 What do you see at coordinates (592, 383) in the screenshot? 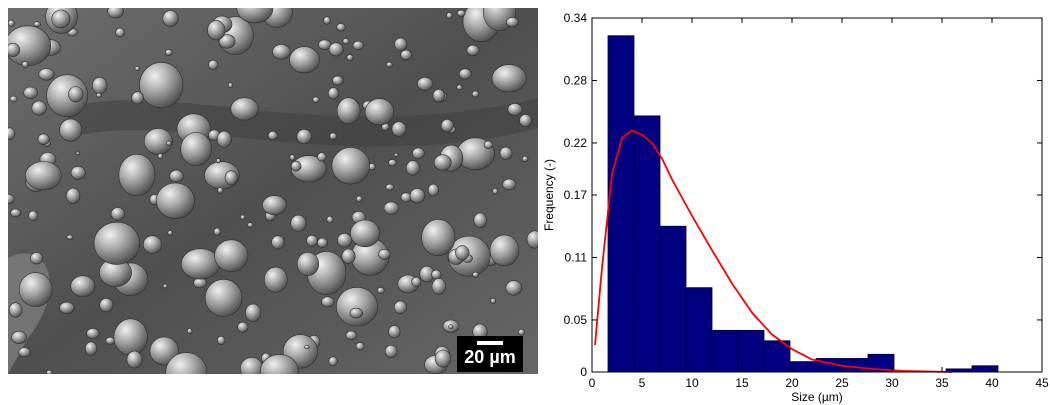
I see `x-tick-label: 0` at bounding box center [592, 383].